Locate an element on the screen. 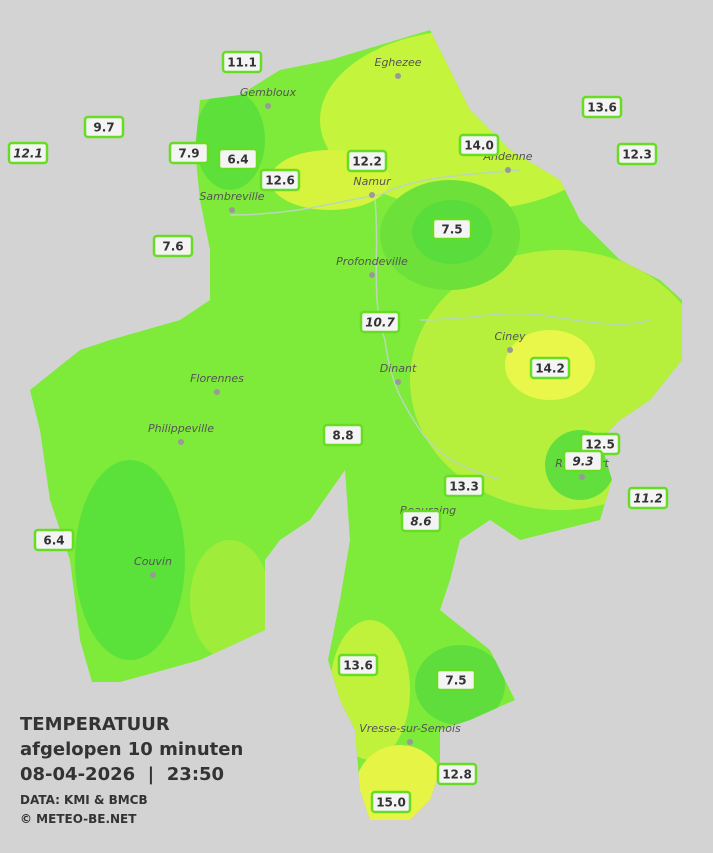 The width and height of the screenshot is (713, 853). station-value: 12.5 is located at coordinates (600, 445).